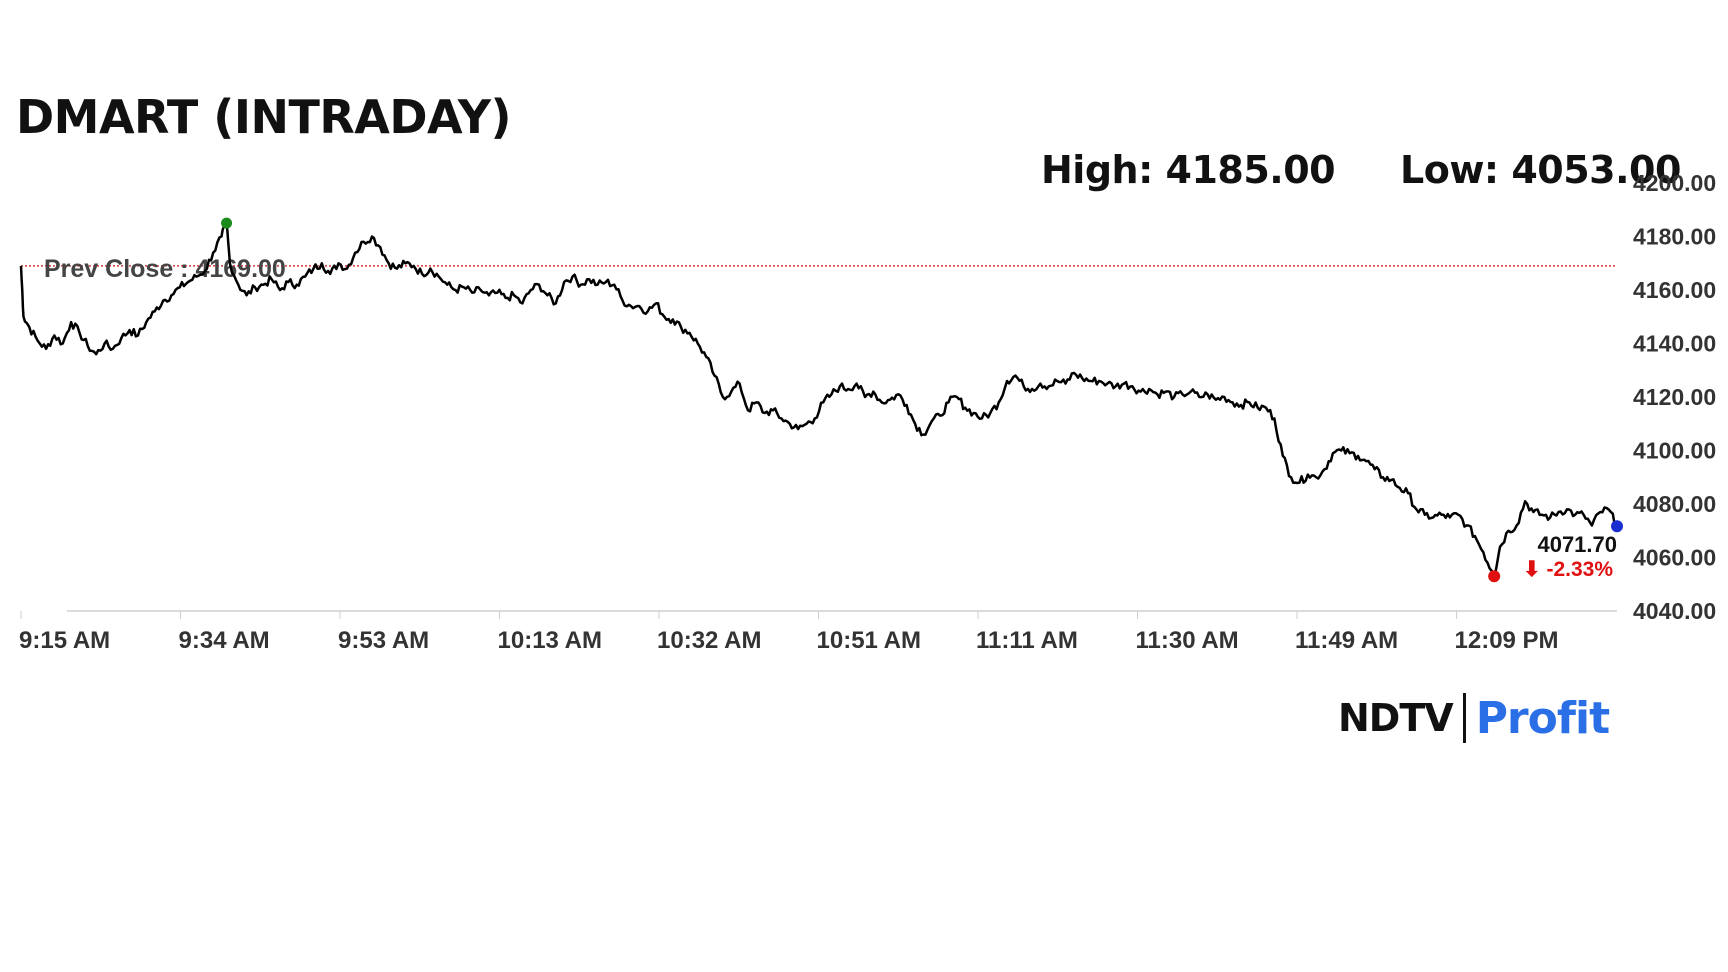 This screenshot has width=1728, height=972. Describe the element at coordinates (1188, 170) in the screenshot. I see `day-high-label: High: 4185.00` at that location.